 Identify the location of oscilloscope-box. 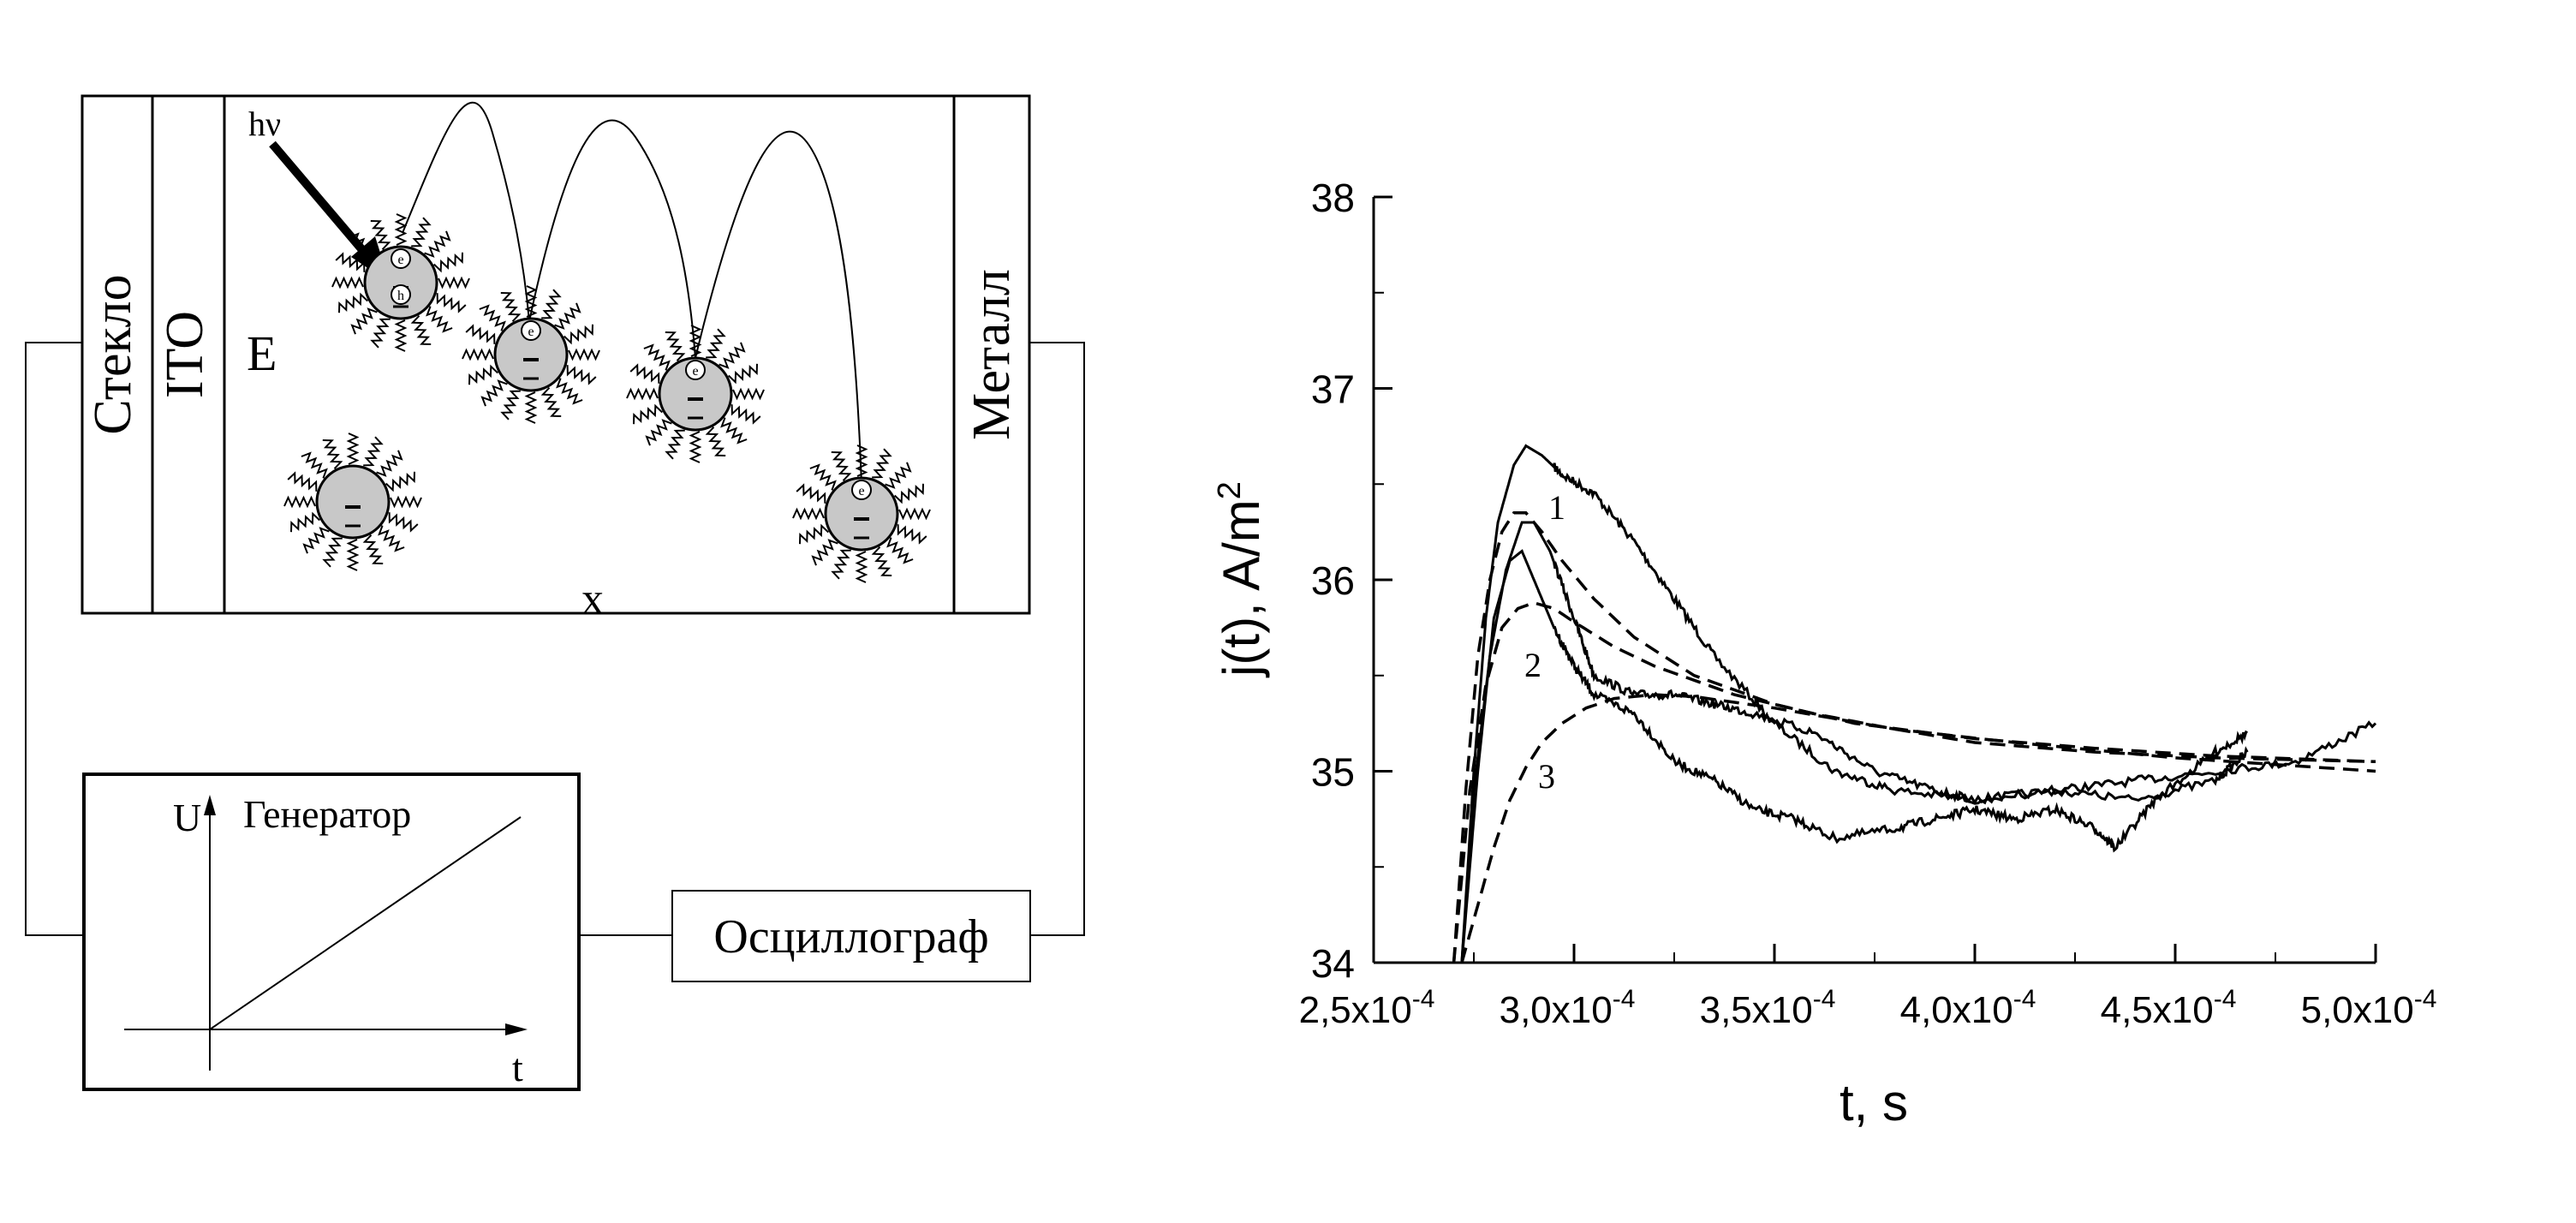
(851, 936).